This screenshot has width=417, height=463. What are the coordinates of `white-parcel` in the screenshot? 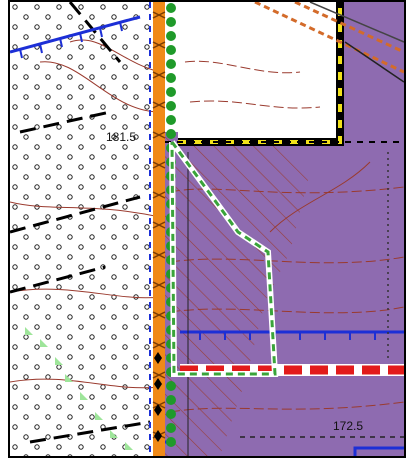 It's located at (261, 74).